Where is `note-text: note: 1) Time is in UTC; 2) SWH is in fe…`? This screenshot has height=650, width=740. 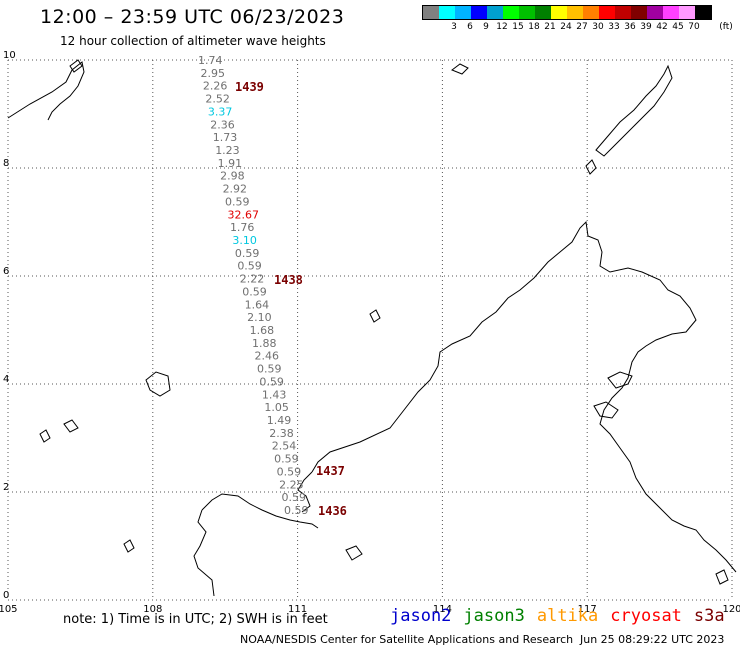
note-text: note: 1) Time is in UTC; 2) SWH is in fe… is located at coordinates (195, 619).